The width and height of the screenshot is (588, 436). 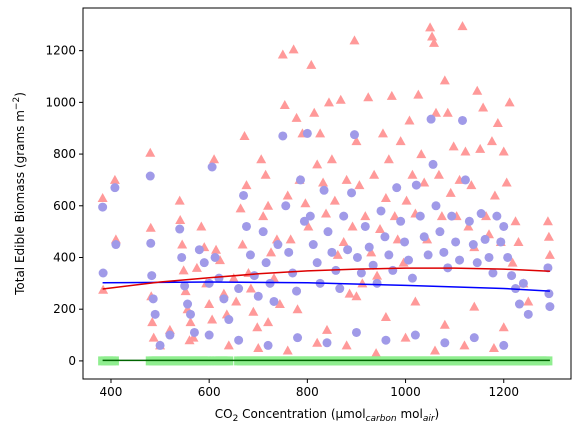 I want to click on y-tick-label: 200, so click(x=64, y=309).